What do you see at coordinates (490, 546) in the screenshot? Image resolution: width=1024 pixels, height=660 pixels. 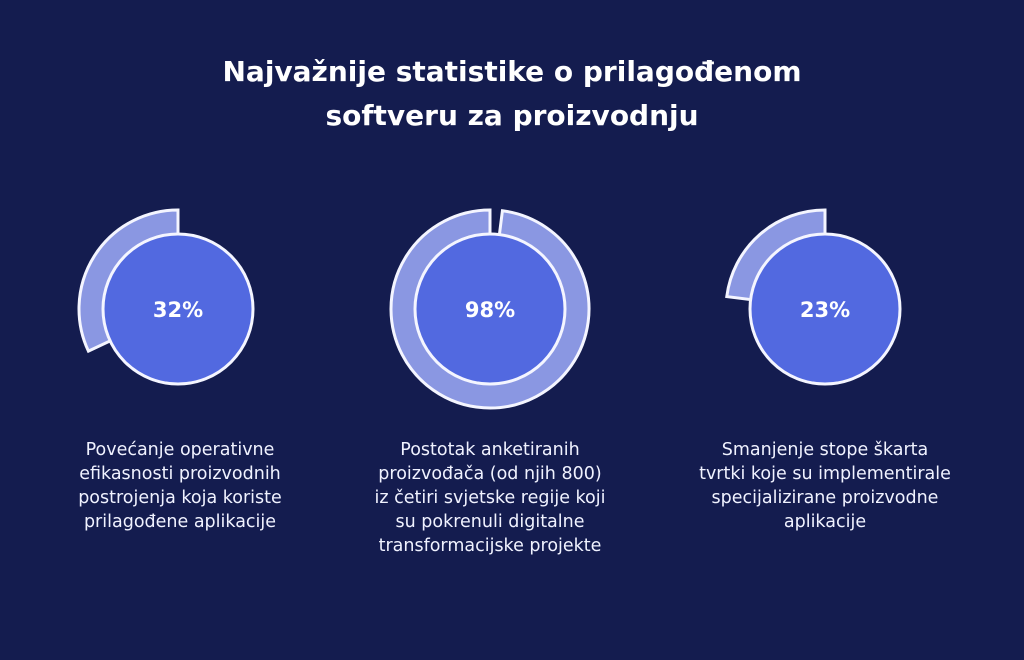 I see `caption-line: transformacijske projekte` at bounding box center [490, 546].